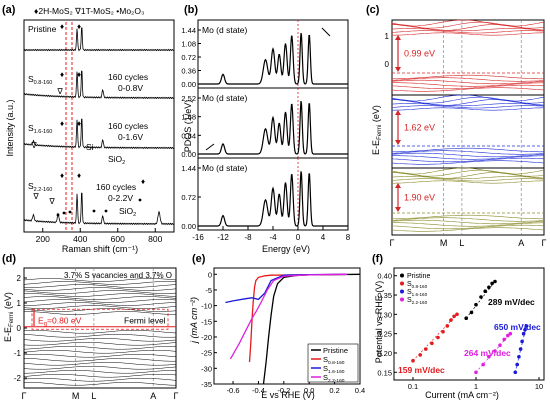 Image resolution: width=550 pixels, height=403 pixels. Describe the element at coordinates (188, 126) in the screenshot. I see `panel-b-ylabel: PDOS (1/eV)` at that location.